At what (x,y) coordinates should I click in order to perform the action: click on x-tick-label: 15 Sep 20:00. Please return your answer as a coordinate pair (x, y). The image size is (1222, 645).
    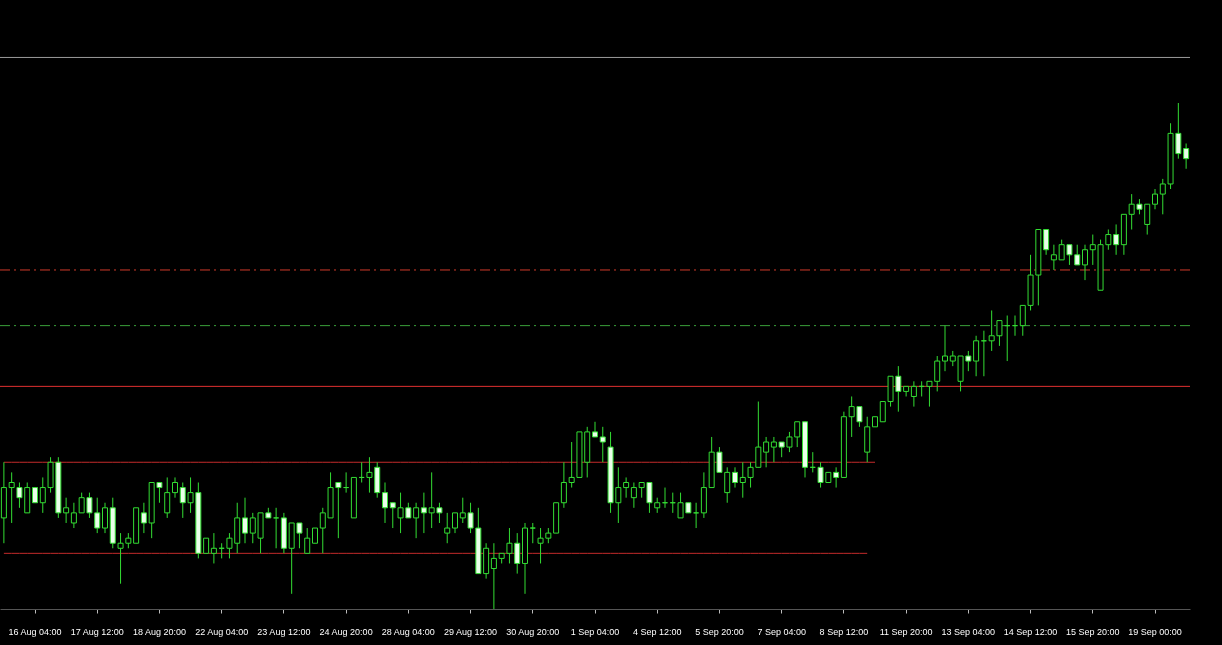
    Looking at the image, I should click on (1093, 631).